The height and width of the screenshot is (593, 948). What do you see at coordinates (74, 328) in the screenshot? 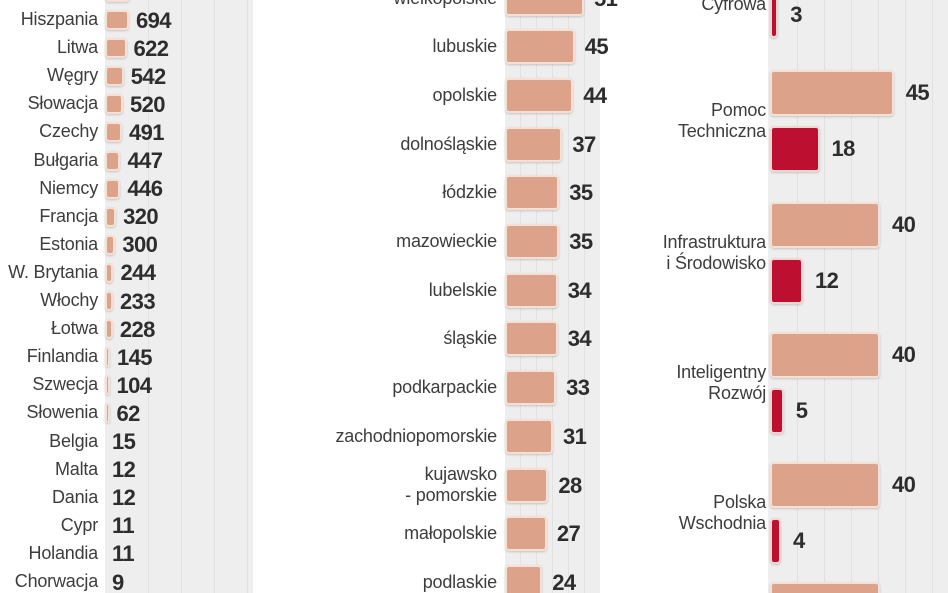
I see `country-label: Łotwa` at bounding box center [74, 328].